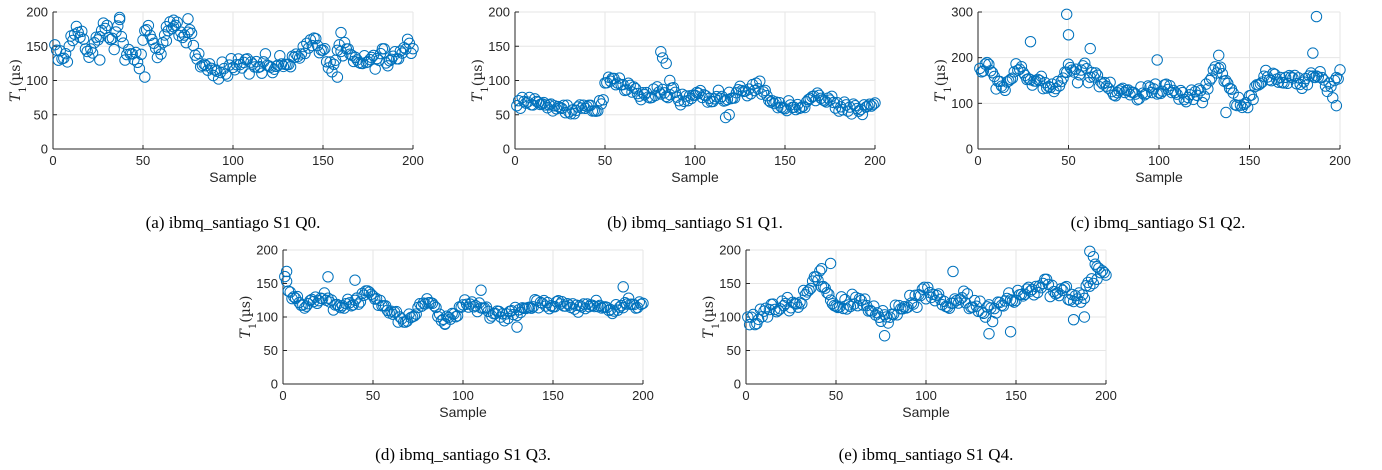 This screenshot has width=1382, height=470. Describe the element at coordinates (785, 160) in the screenshot. I see `x-tick-label: 150` at that location.